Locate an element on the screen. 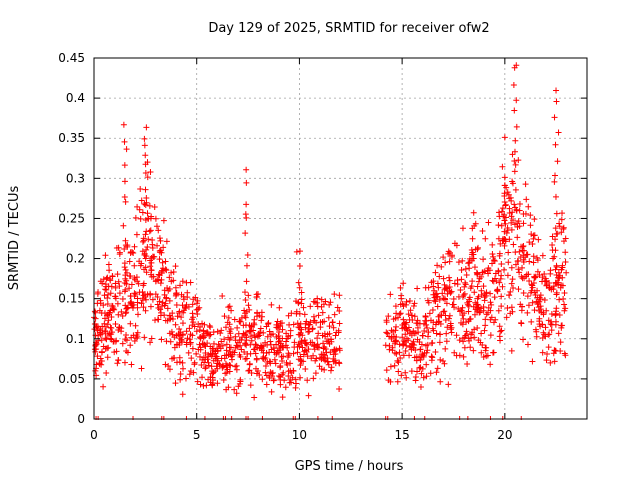  x-axis-title: GPS time / hours is located at coordinates (349, 466).